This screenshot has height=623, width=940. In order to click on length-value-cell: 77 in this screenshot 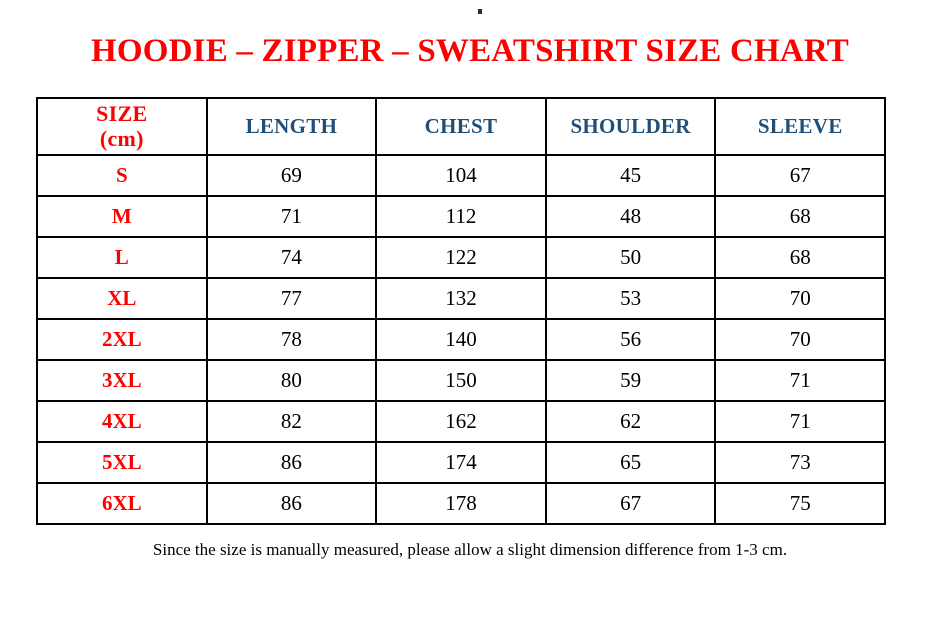, I will do `click(291, 298)`.